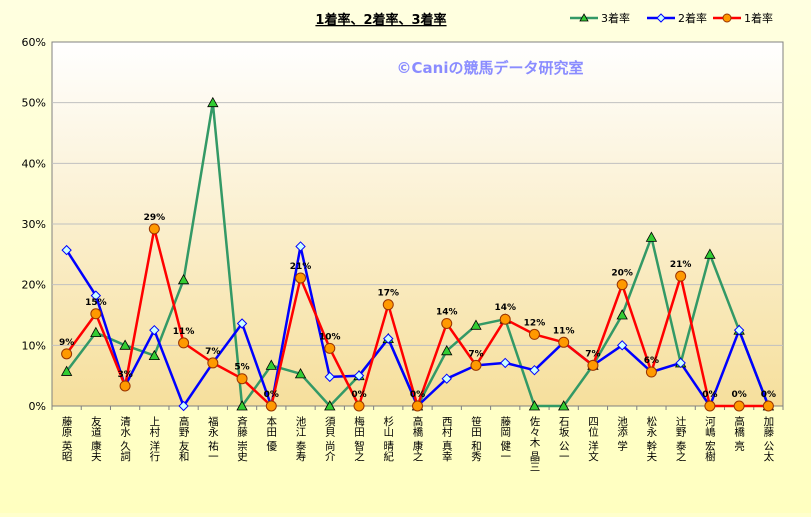 This screenshot has height=517, width=811. What do you see at coordinates (388, 294) in the screenshot?
I see `data-label-1着率: 17%` at bounding box center [388, 294].